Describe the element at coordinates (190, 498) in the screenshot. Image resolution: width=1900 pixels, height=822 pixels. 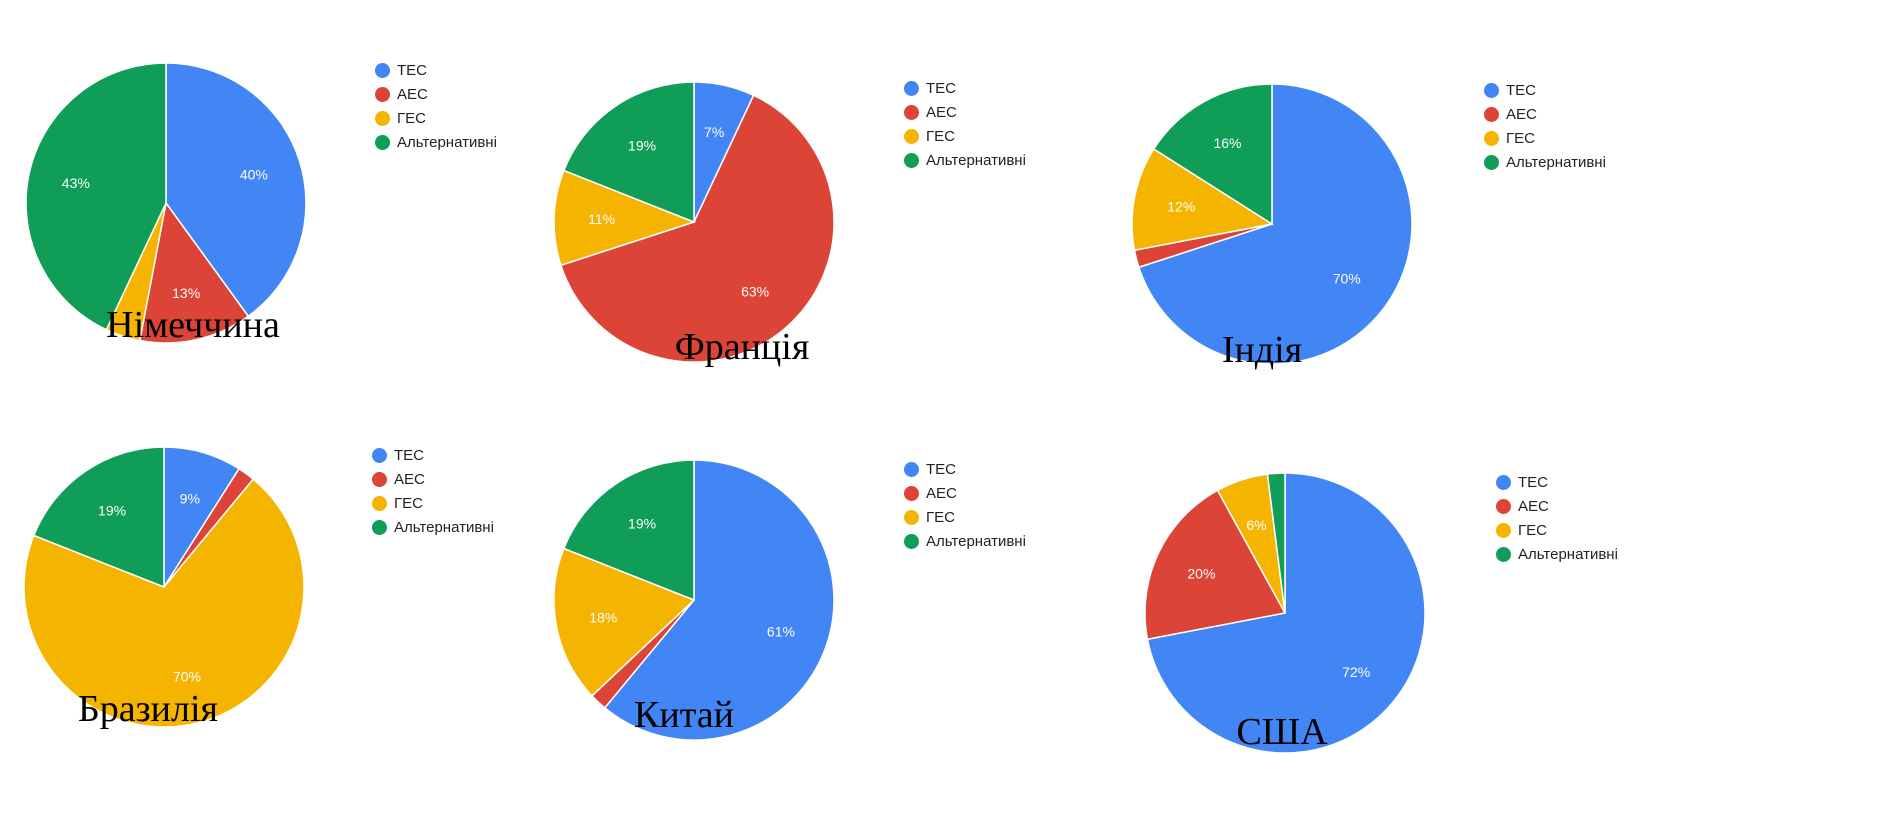
I see `slice-data-label: 9%` at that location.